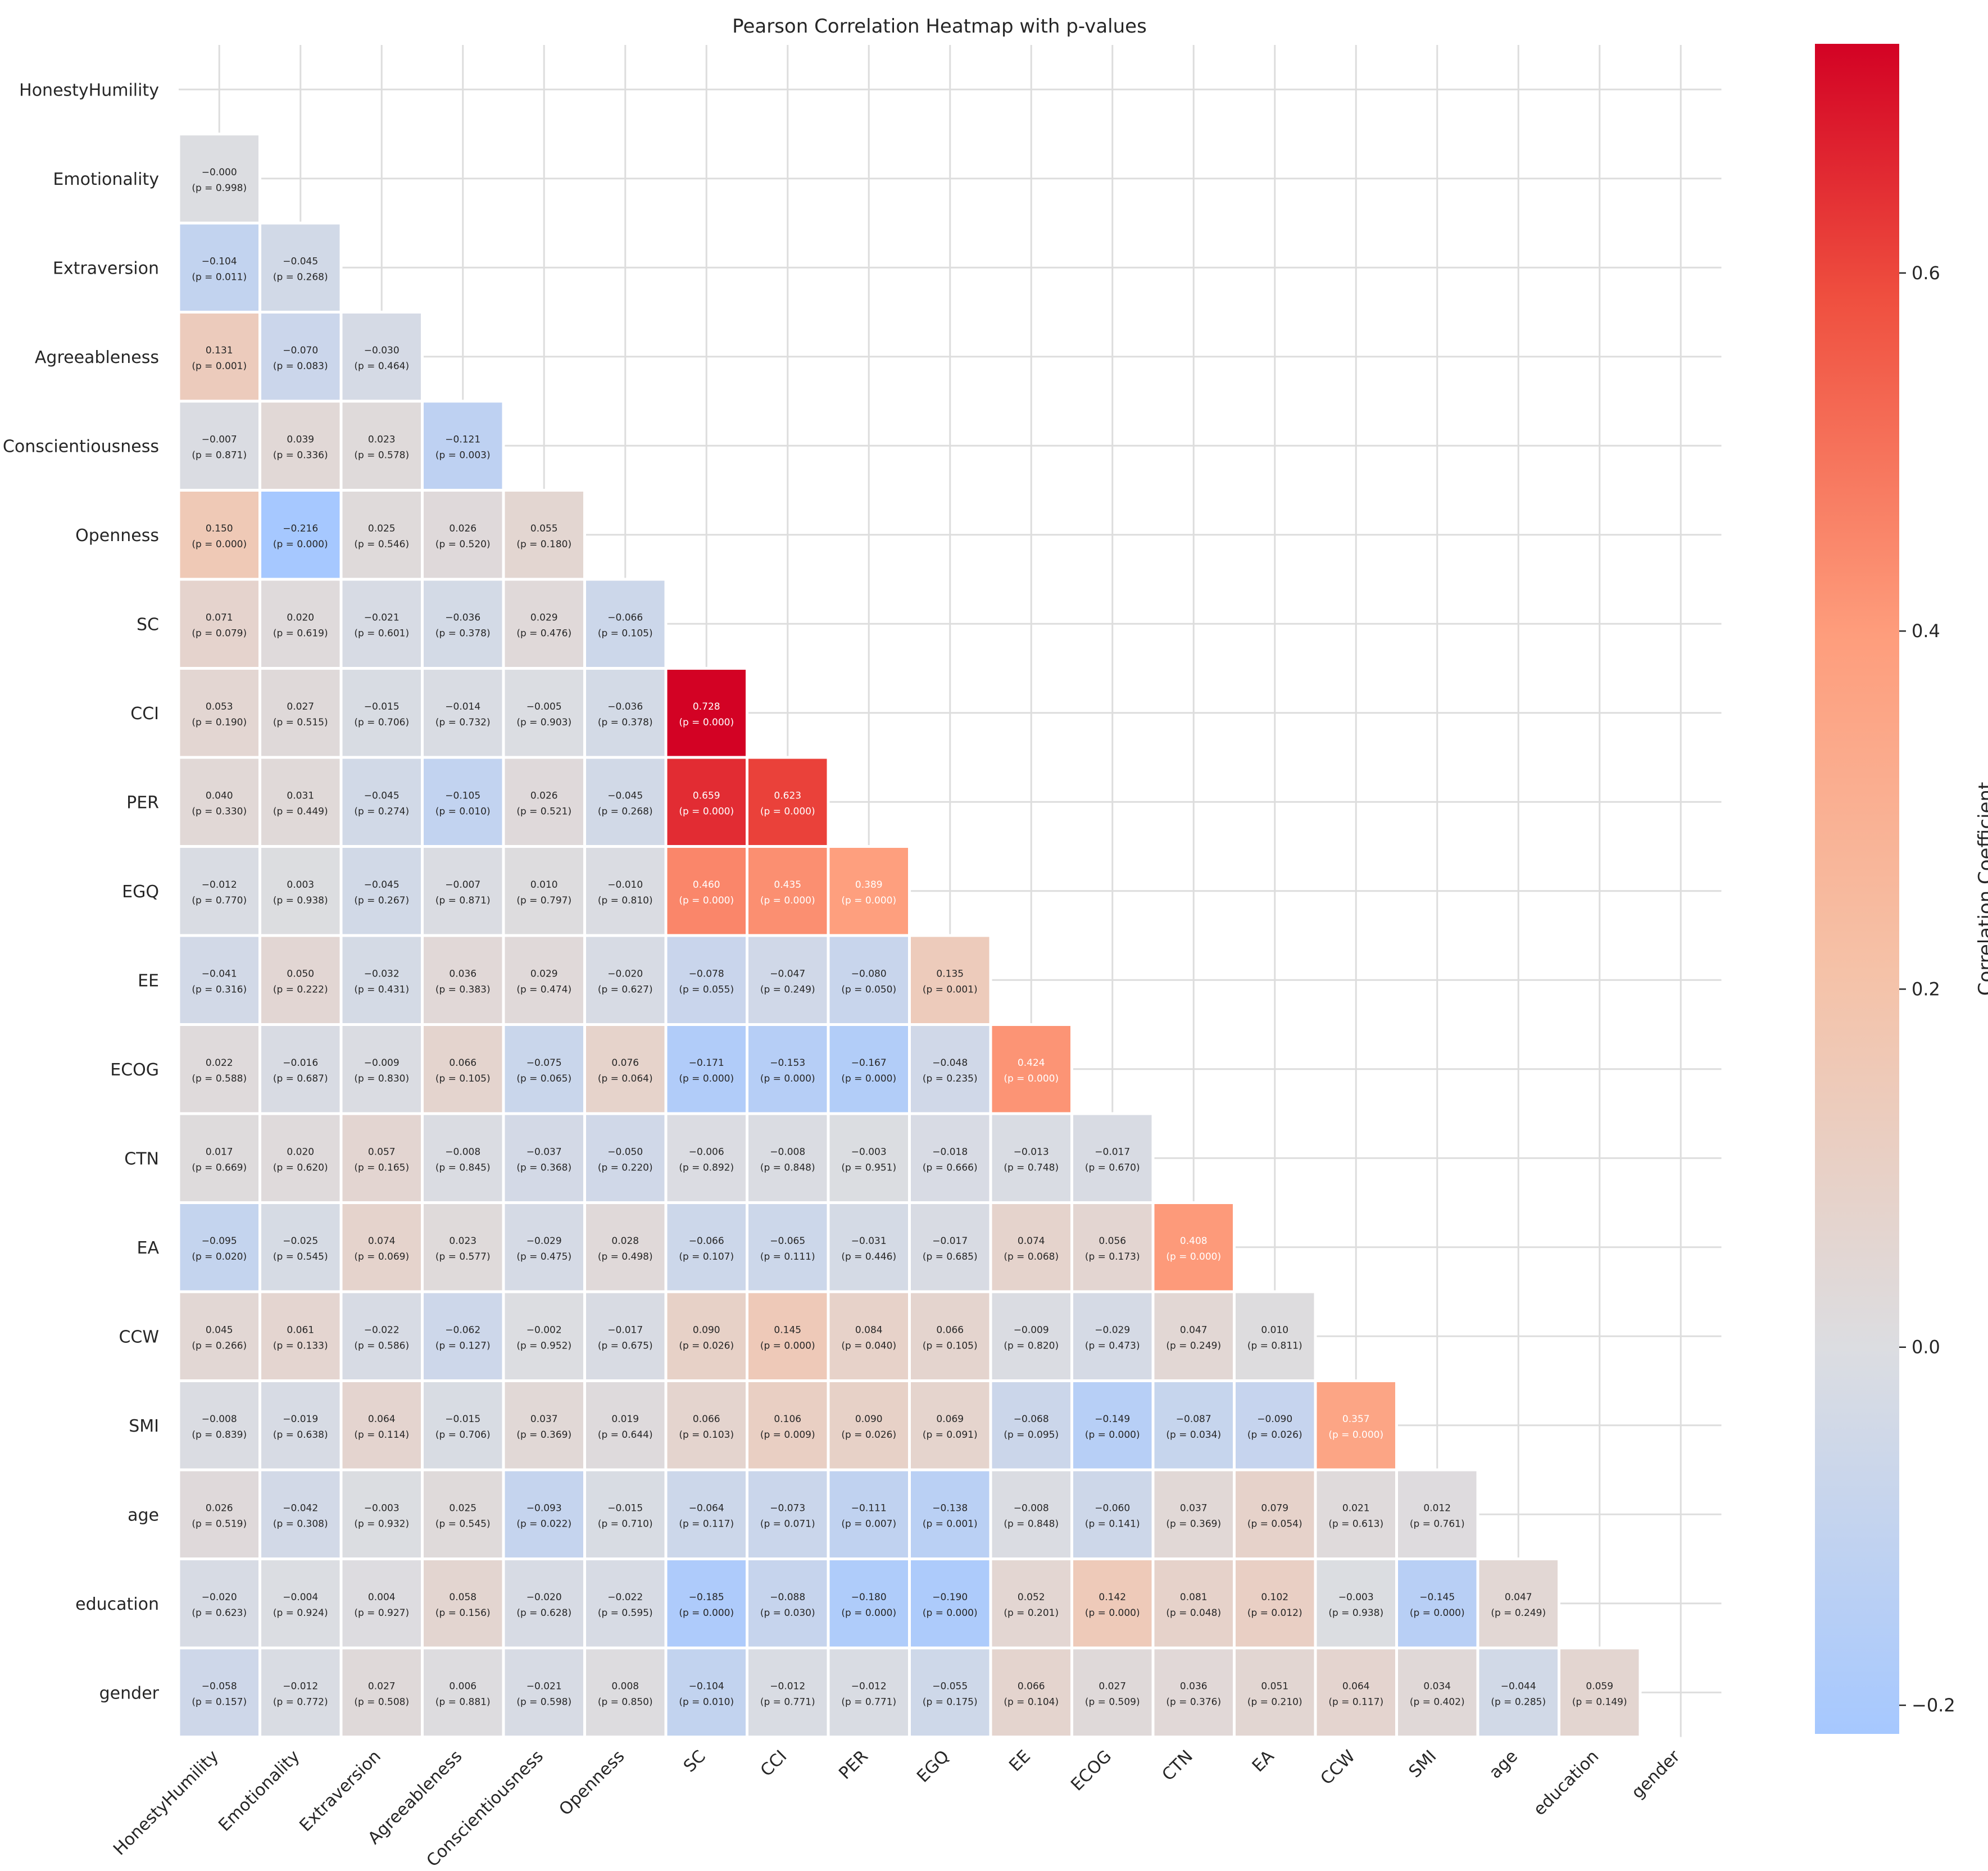 The width and height of the screenshot is (1988, 1871). Describe the element at coordinates (1518, 1603) in the screenshot. I see `heatmap-cell: 0.047 (p = 0.249)` at that location.